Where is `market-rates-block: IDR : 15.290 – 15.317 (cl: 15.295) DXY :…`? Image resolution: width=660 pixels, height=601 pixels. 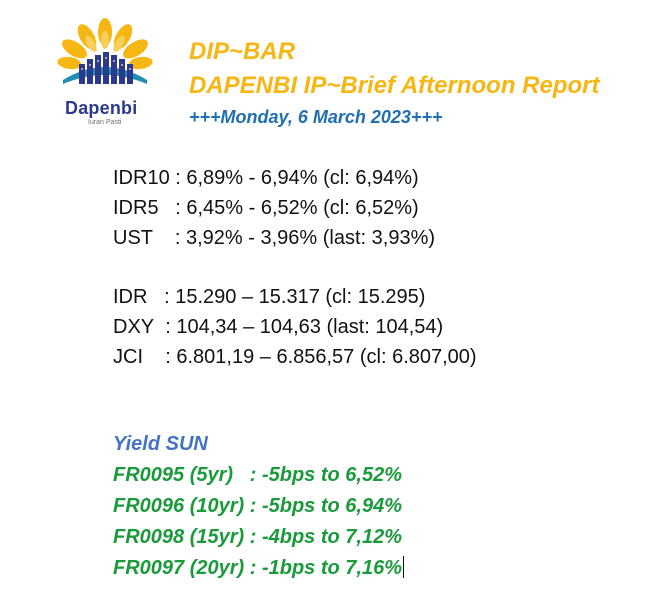 market-rates-block: IDR : 15.290 – 15.317 (cl: 15.295) DXY :… is located at coordinates (295, 327).